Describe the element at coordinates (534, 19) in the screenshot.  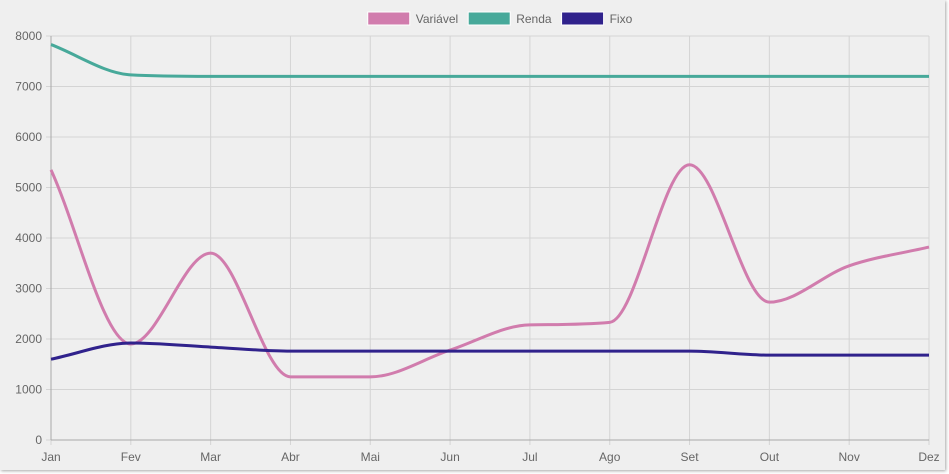
I see `legend-label: Renda` at that location.